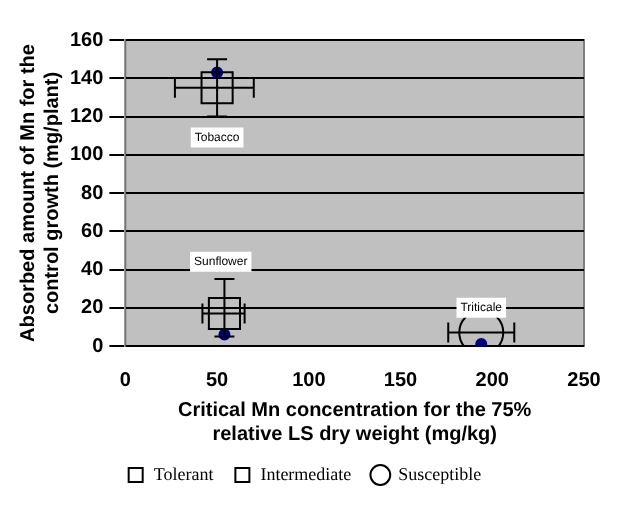 The width and height of the screenshot is (624, 520). I want to click on x-tick-label: 150, so click(401, 380).